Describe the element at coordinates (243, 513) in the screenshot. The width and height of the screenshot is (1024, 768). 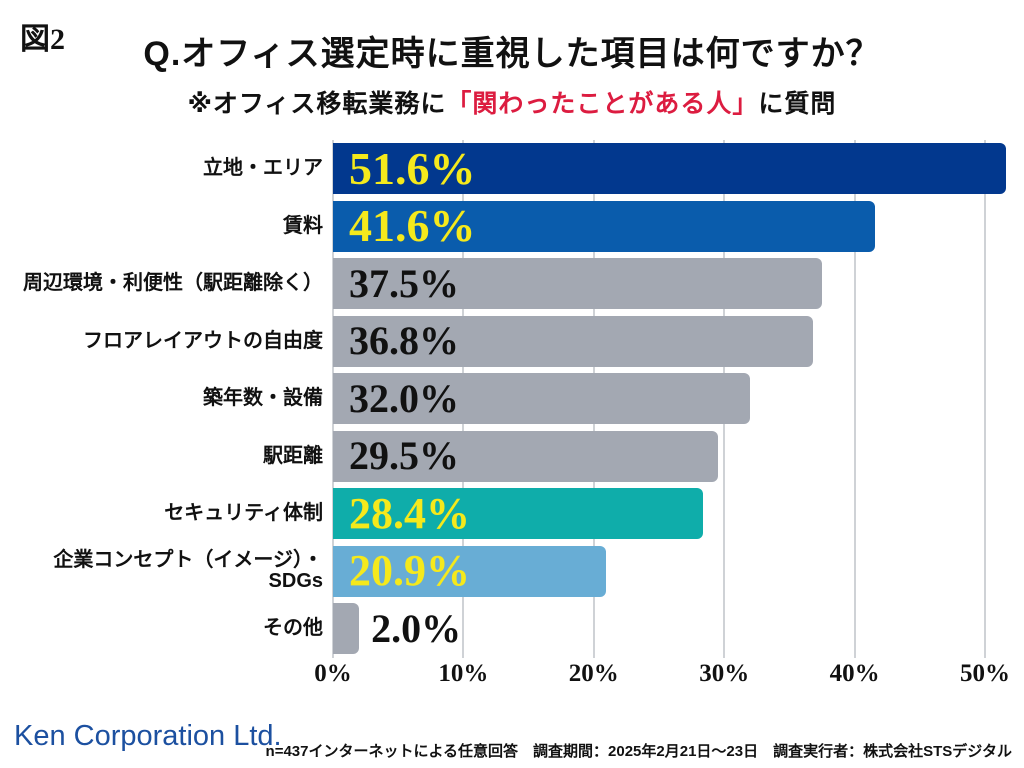
I see `category-label: セキュリティ体制` at that location.